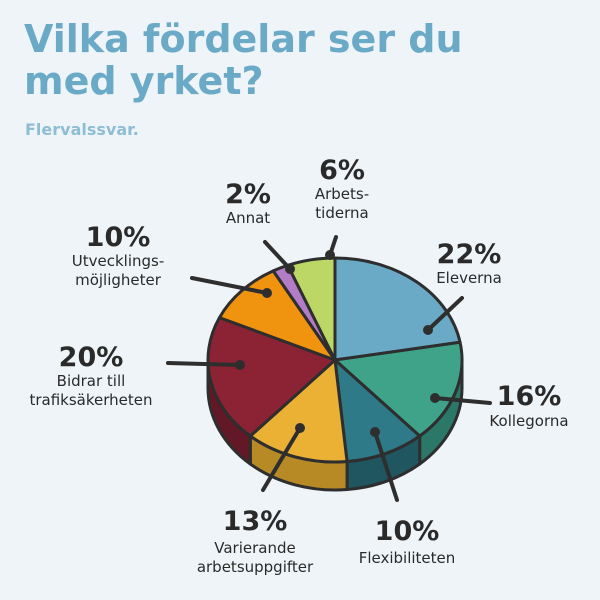  What do you see at coordinates (341, 213) in the screenshot?
I see `slice-label-7-line-1: tiderna` at bounding box center [341, 213].